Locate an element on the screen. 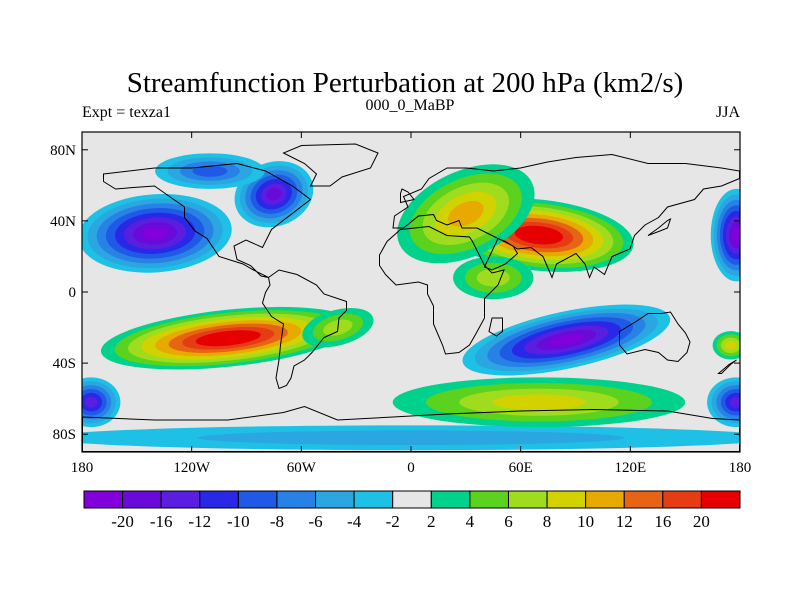  colorbar-label: 4 is located at coordinates (470, 521).